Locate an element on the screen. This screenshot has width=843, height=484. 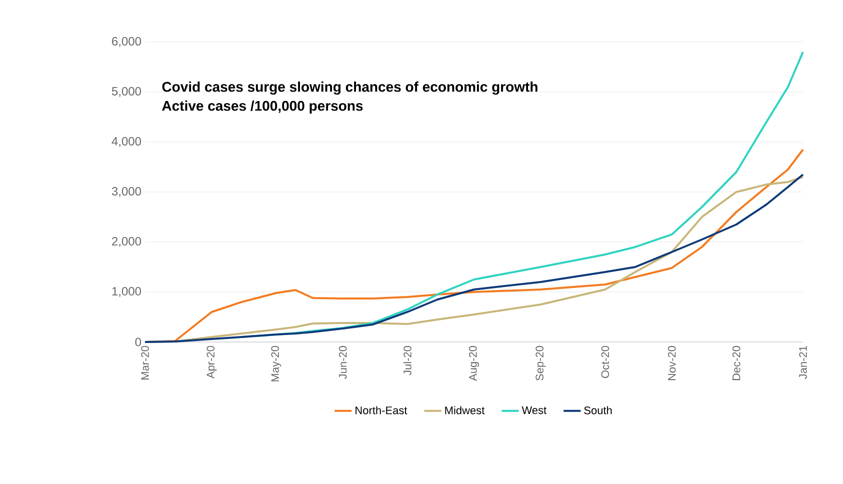
y-tick-label: 0 is located at coordinates (138, 342).